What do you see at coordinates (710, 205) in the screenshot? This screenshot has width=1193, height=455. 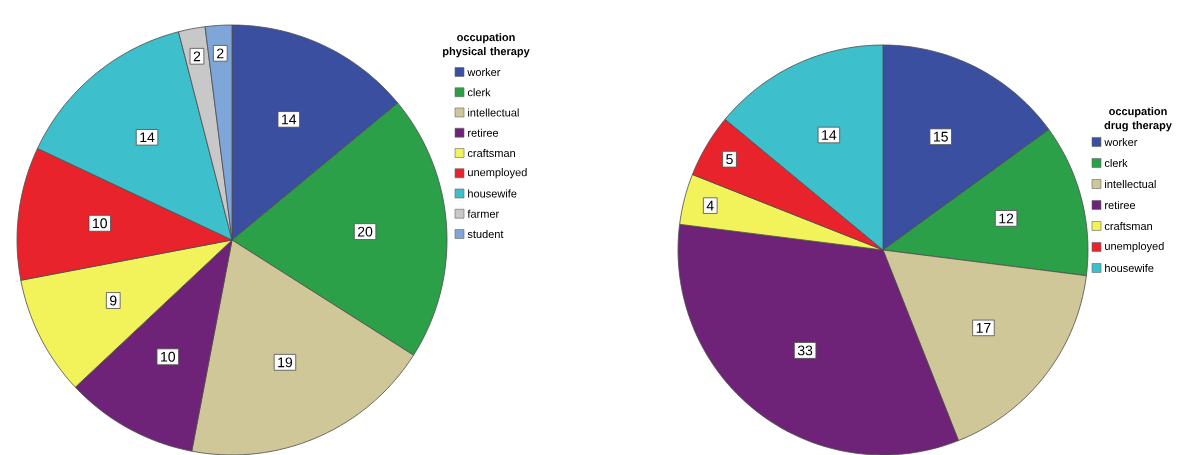 I see `data-label: 4` at bounding box center [710, 205].